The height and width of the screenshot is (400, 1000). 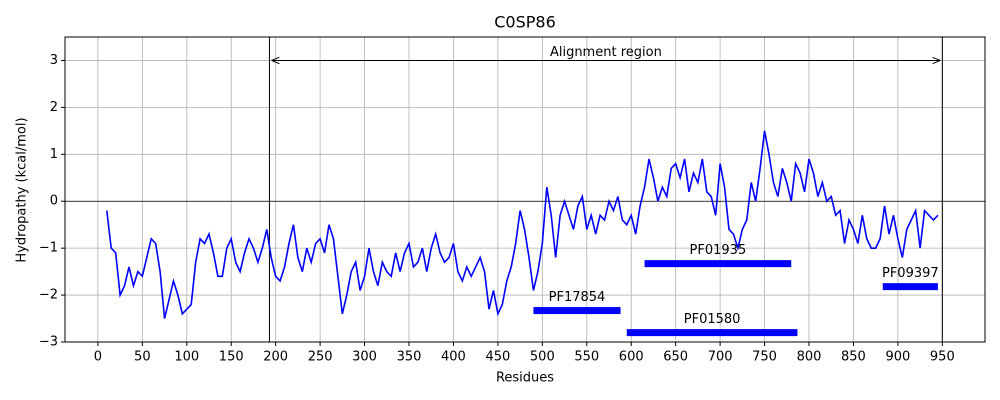 I want to click on y-tick-label: 2, so click(x=54, y=107).